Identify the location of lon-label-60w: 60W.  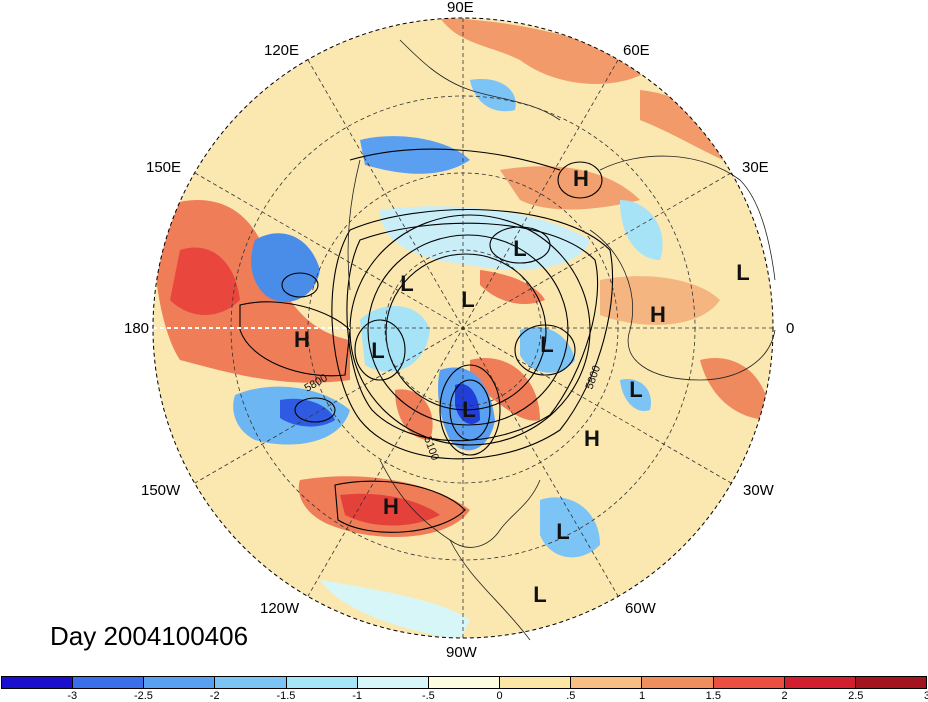
(640, 608).